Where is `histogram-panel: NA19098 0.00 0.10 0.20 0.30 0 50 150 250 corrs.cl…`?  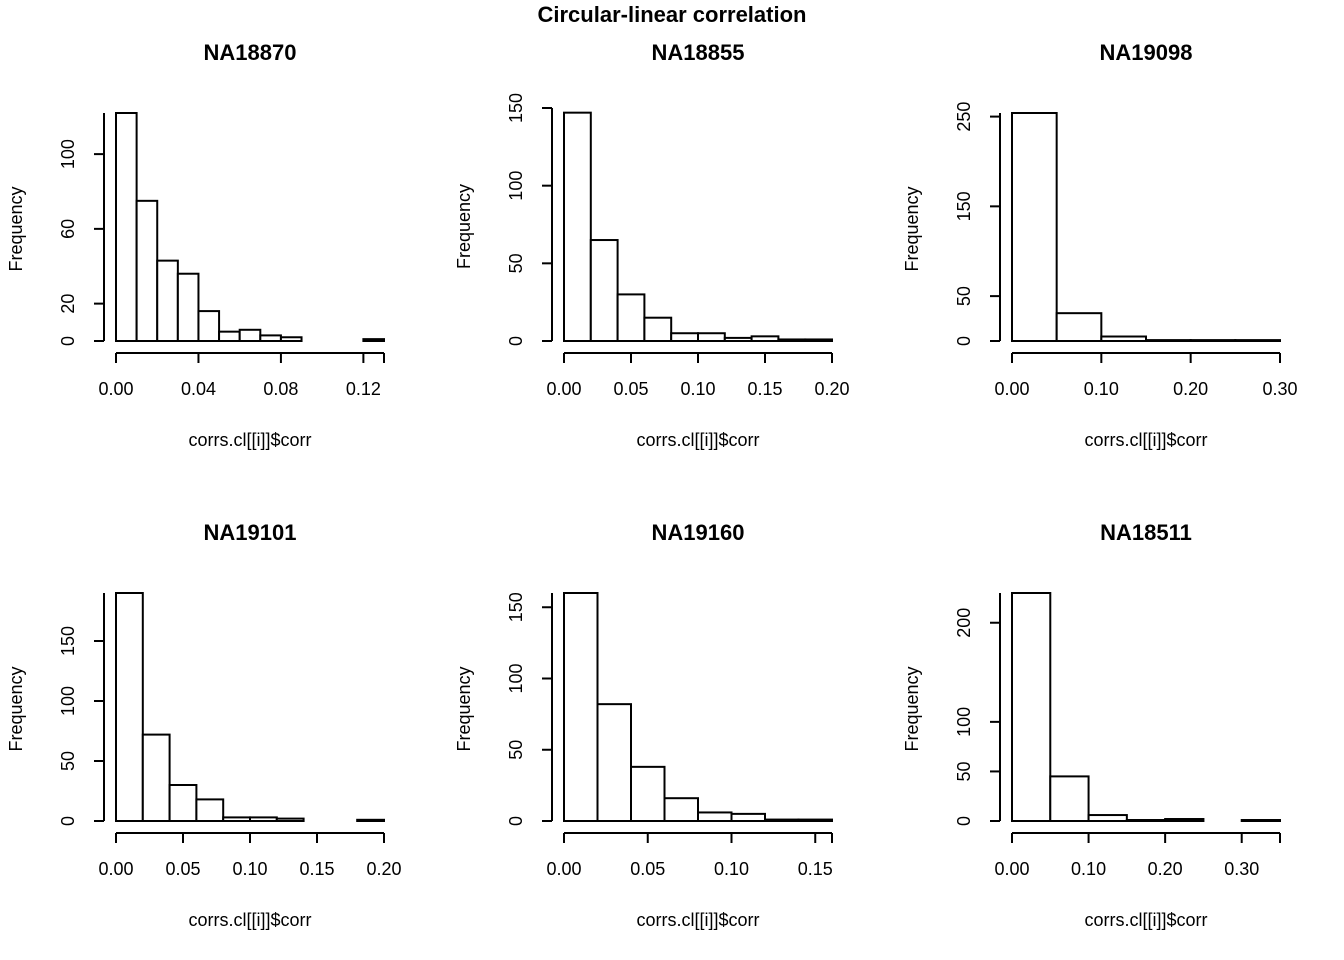 histogram-panel: NA19098 0.00 0.10 0.20 0.30 0 50 150 250 corrs.cl… is located at coordinates (1100, 245).